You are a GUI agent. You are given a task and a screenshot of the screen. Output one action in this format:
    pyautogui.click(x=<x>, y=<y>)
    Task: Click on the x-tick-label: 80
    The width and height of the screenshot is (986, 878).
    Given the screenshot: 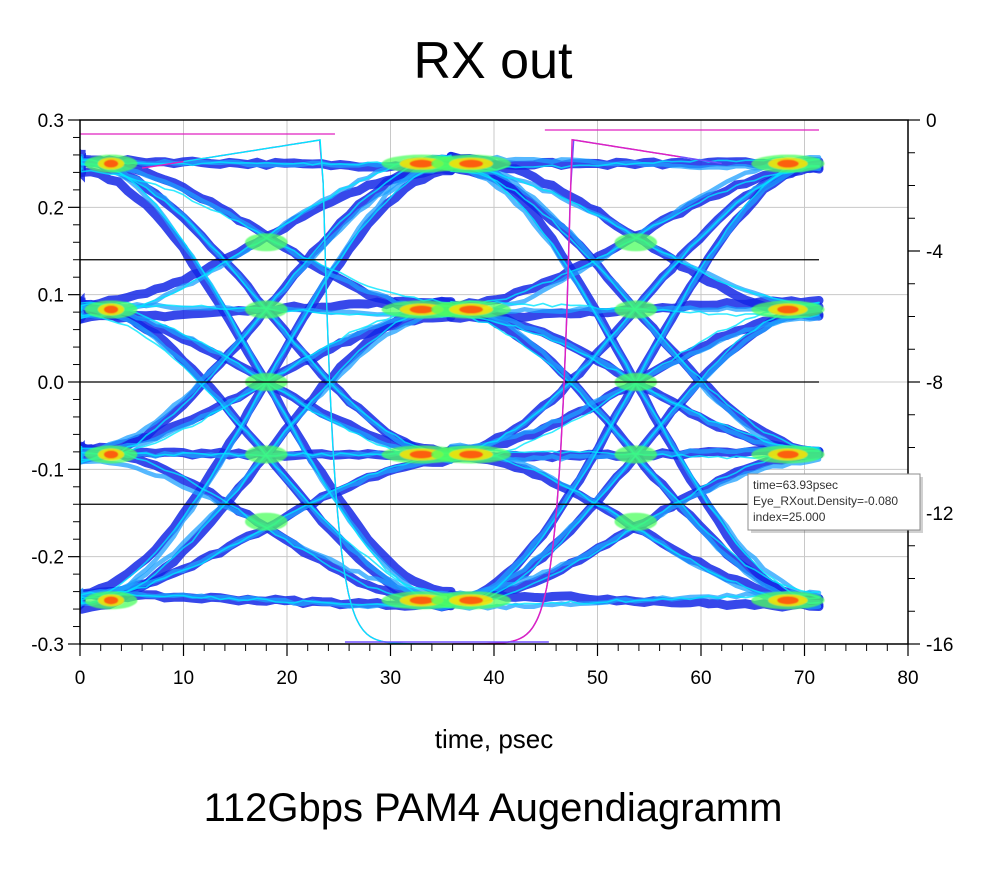 What is the action you would take?
    pyautogui.click(x=907, y=678)
    